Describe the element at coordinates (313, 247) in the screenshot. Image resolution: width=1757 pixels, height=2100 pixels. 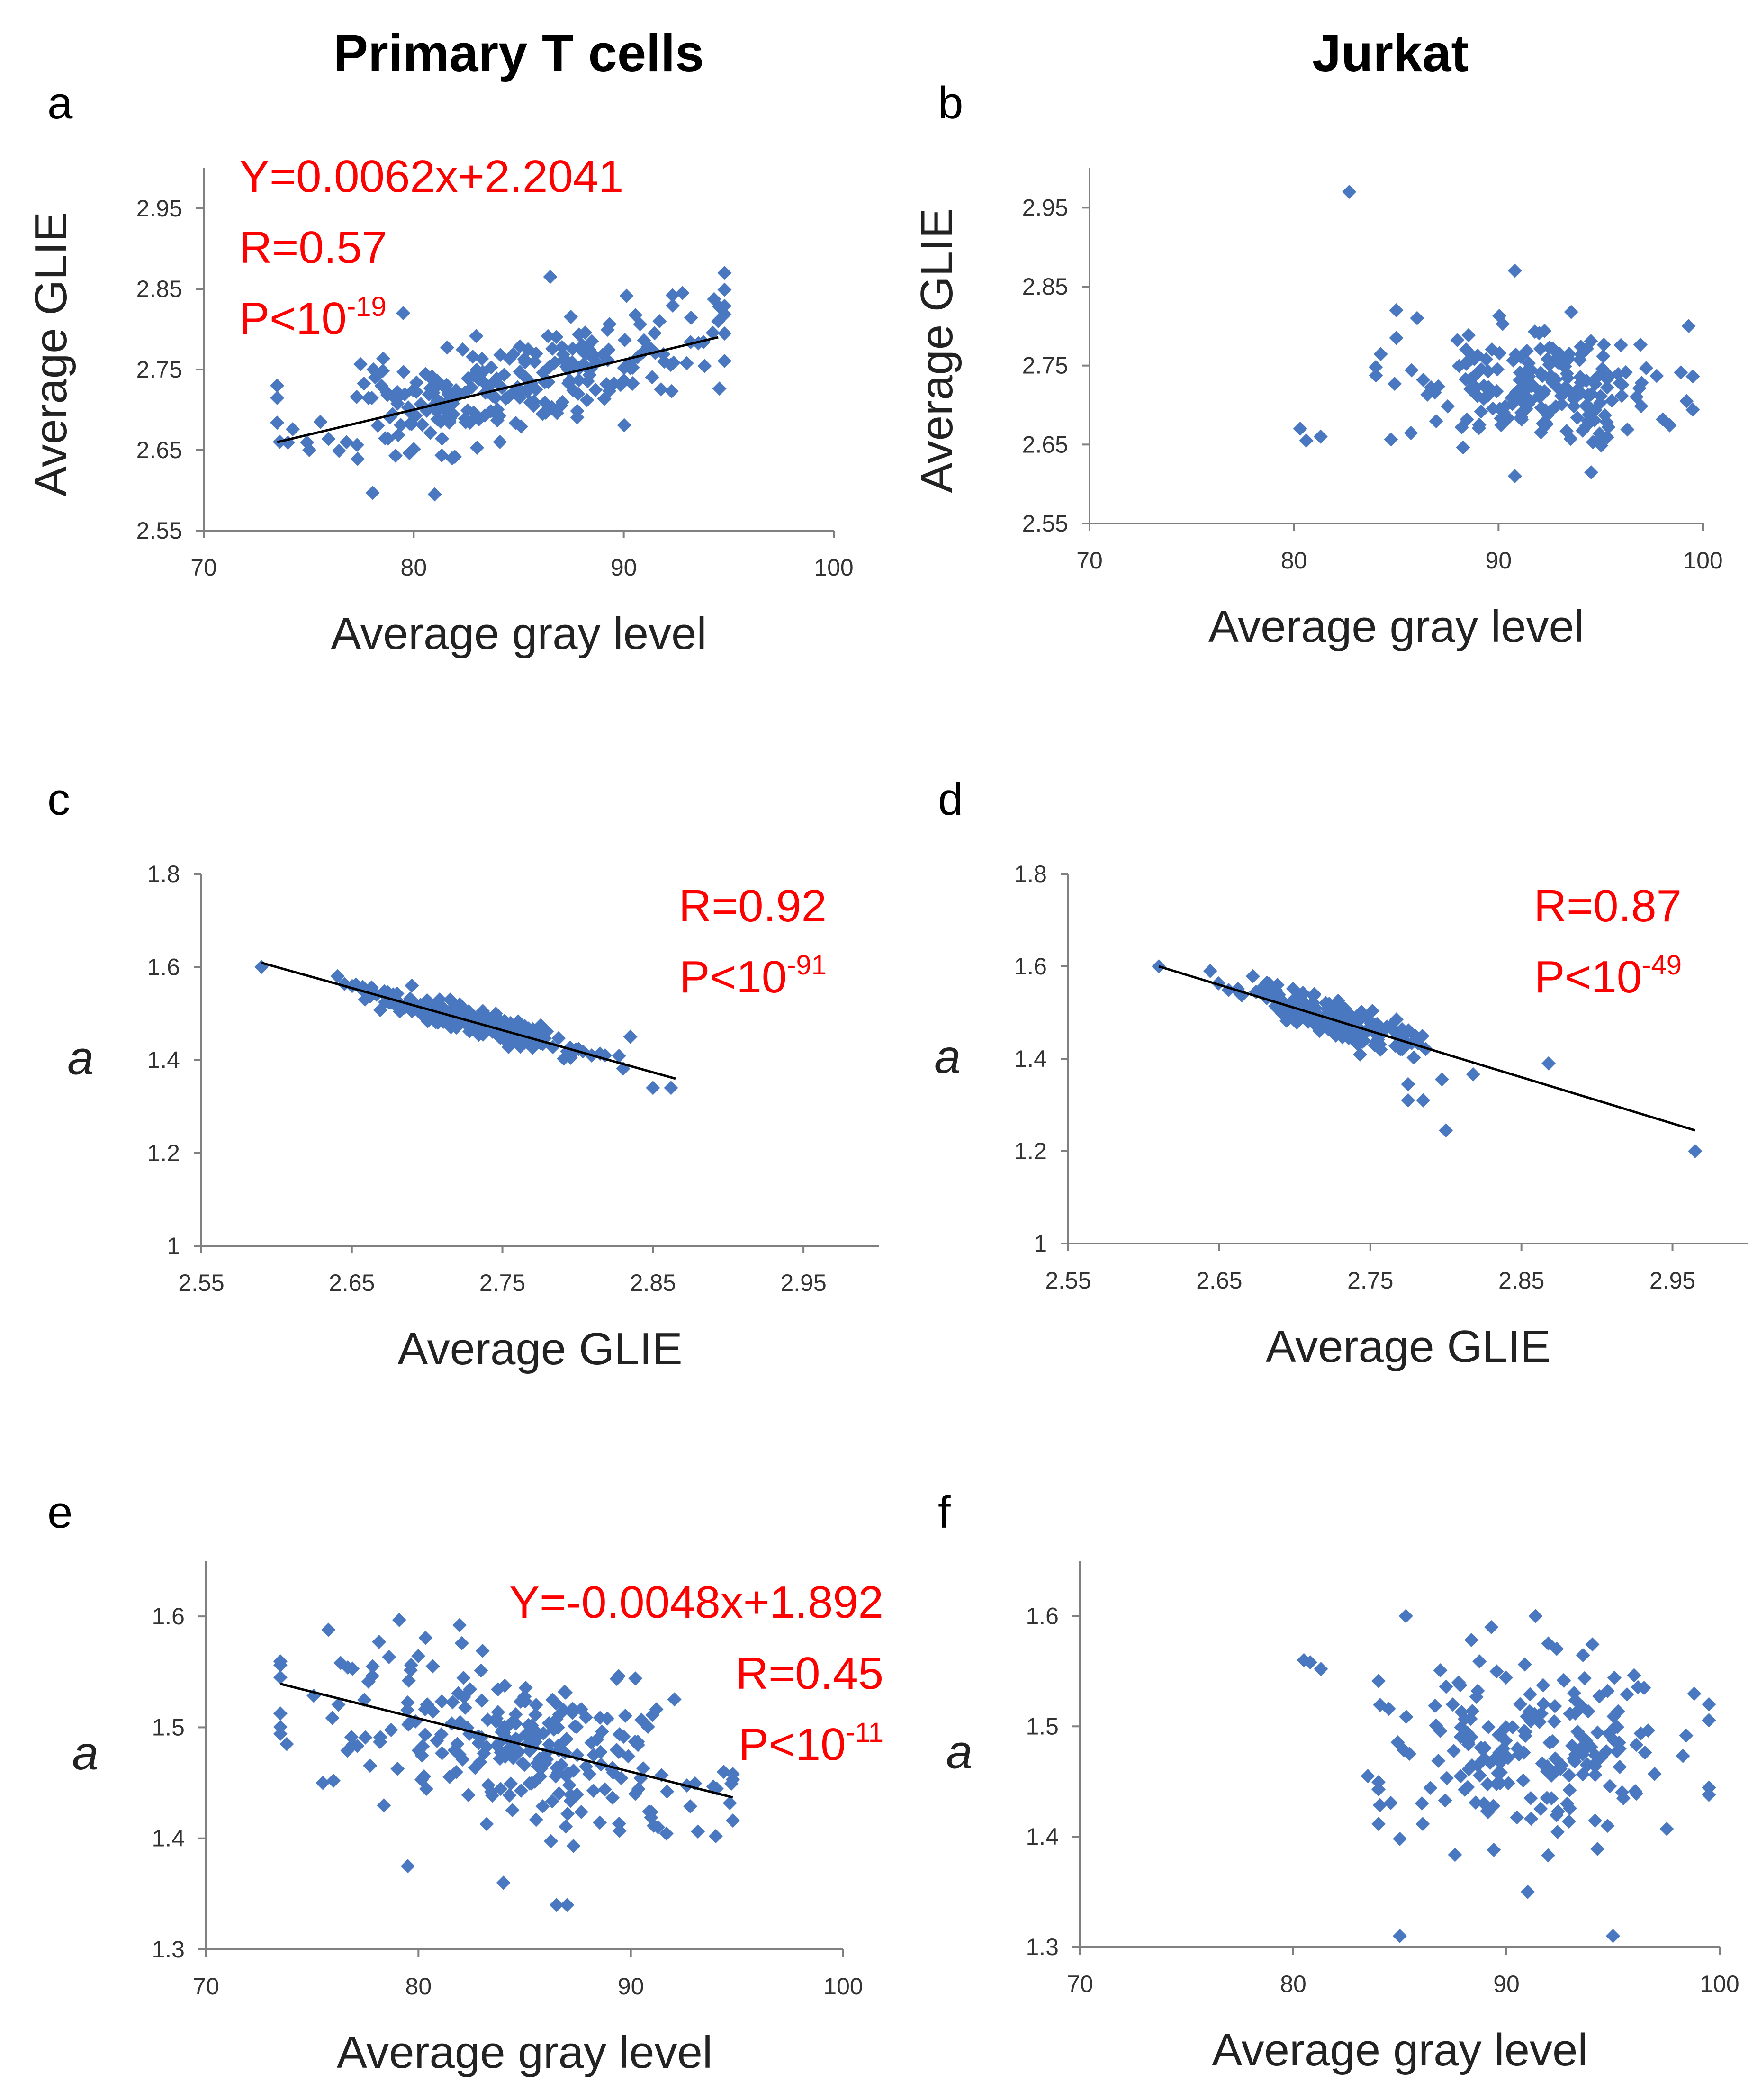
I see `annotation-text: R=0.57` at that location.